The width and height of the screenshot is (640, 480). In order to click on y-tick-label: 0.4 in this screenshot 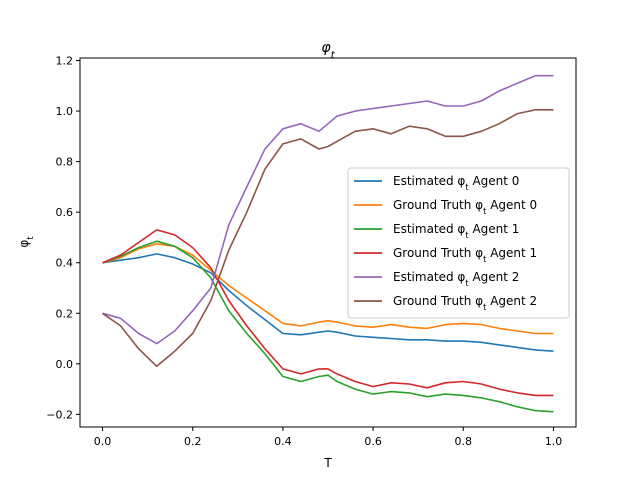, I will do `click(65, 263)`.